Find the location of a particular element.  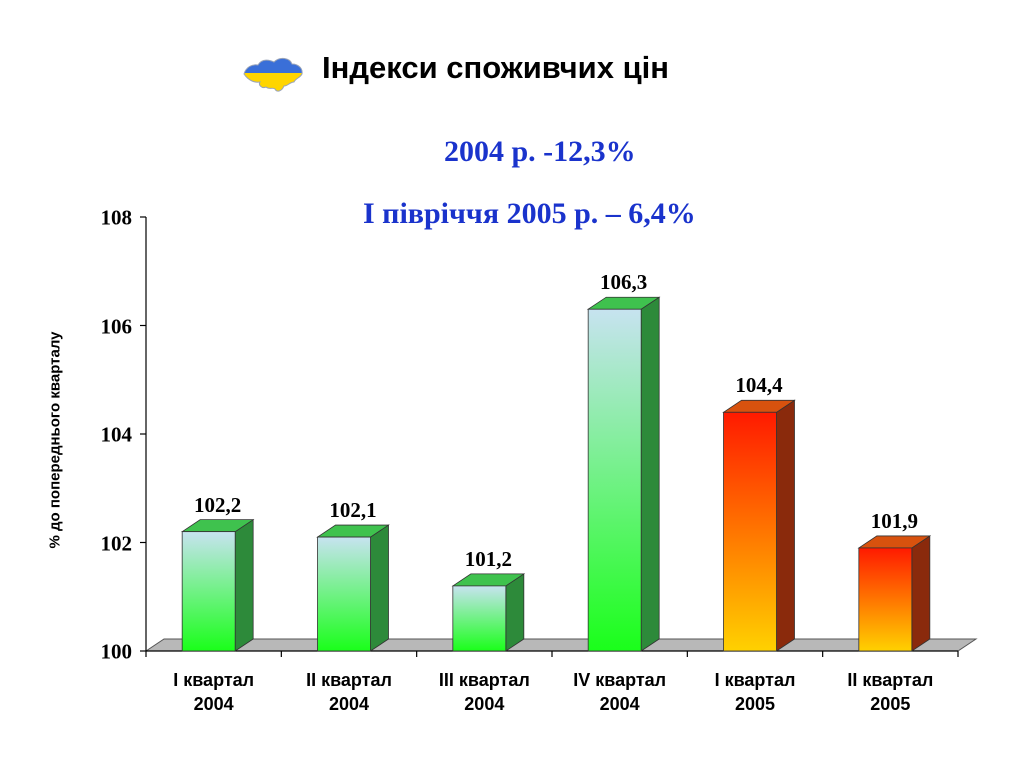

x-tick-label: III квартал 2004 is located at coordinates (484, 692).